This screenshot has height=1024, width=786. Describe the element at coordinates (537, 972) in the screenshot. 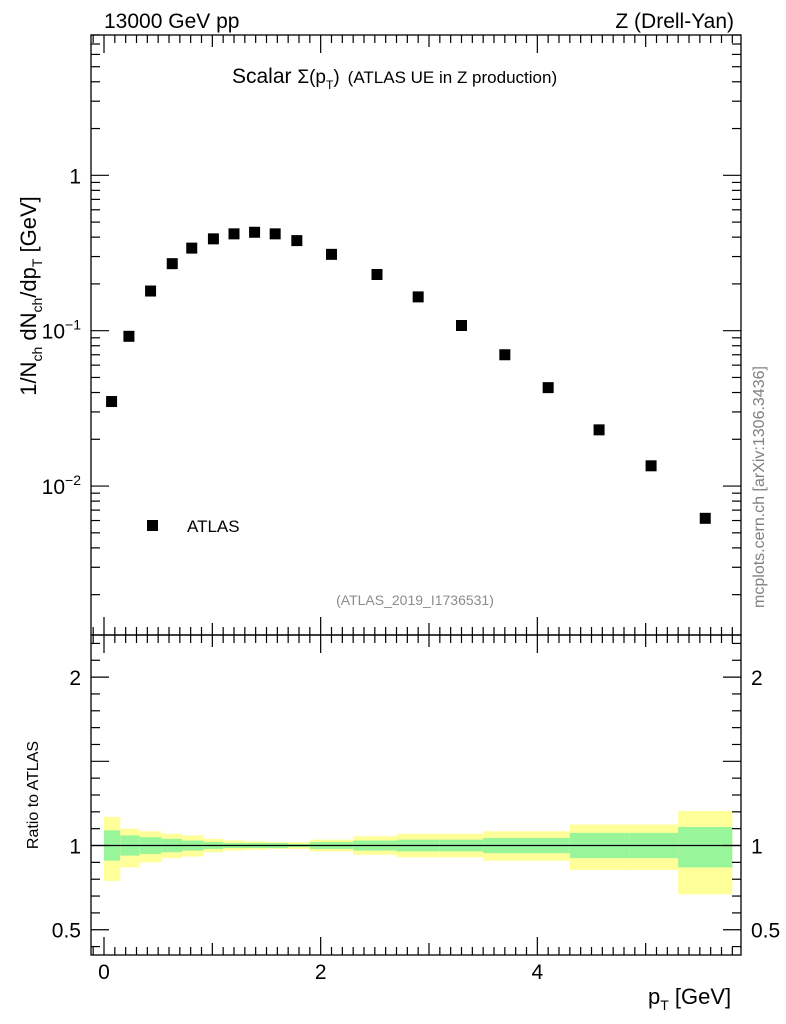

I see `x-tick-label: 4` at that location.